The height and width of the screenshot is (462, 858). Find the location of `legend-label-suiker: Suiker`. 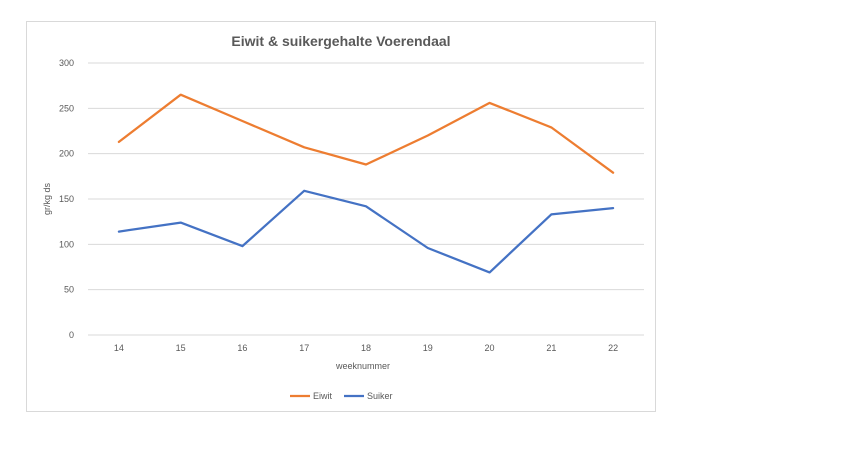

legend-label-suiker: Suiker is located at coordinates (380, 396).